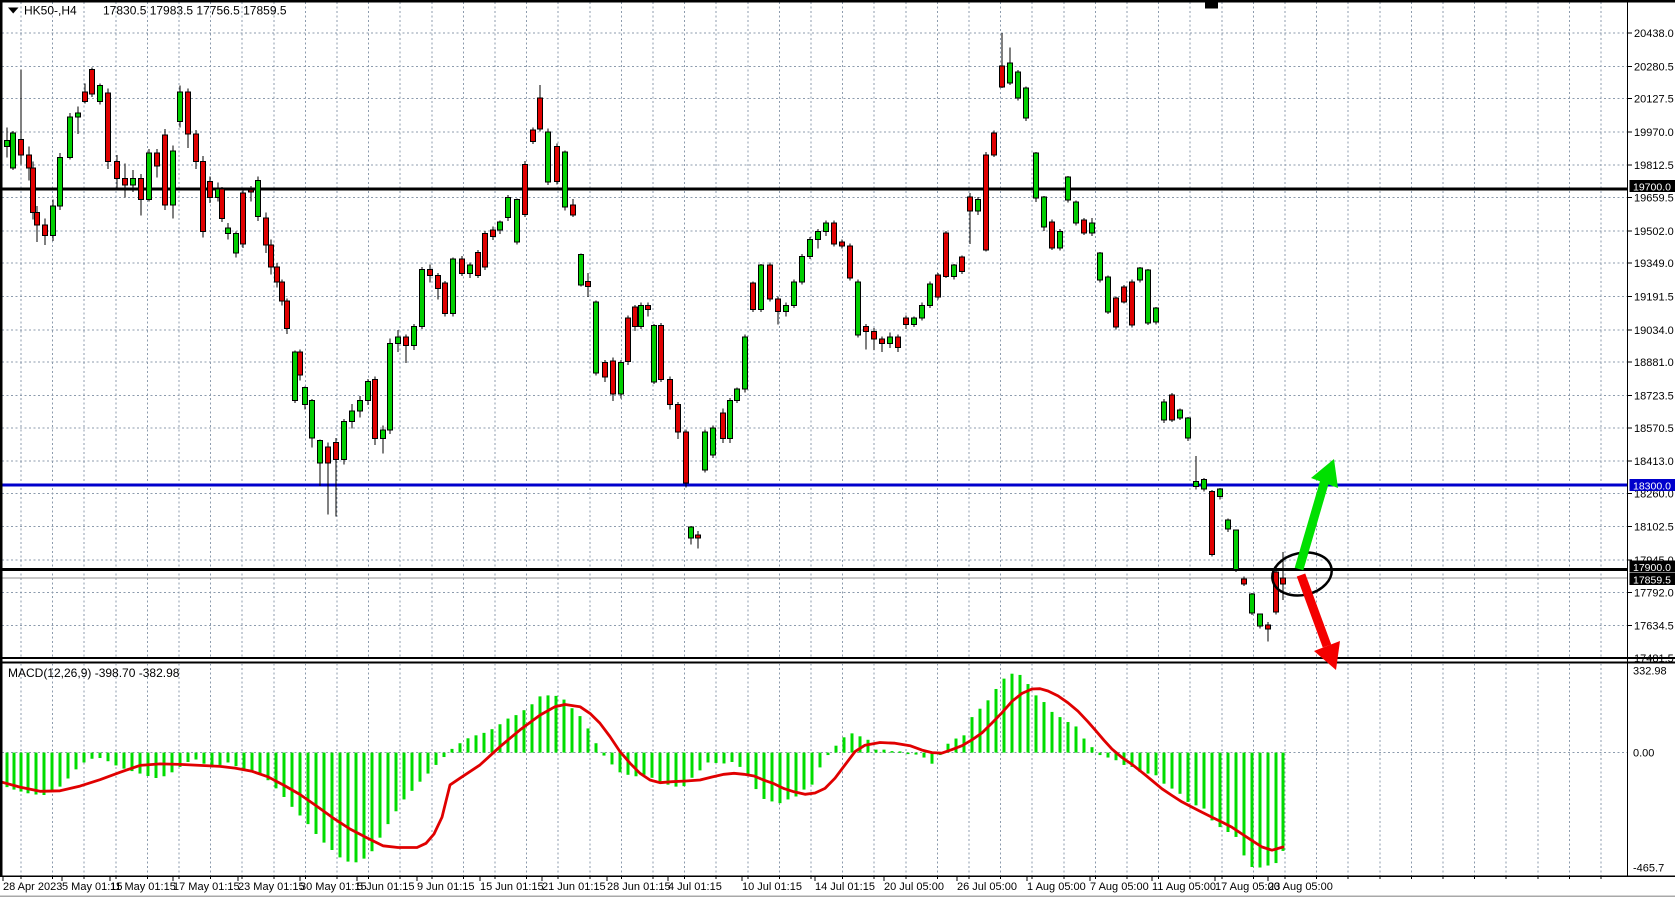  What do you see at coordinates (1654, 34) in the screenshot?
I see `price-tick-label: 20438.0` at bounding box center [1654, 34].